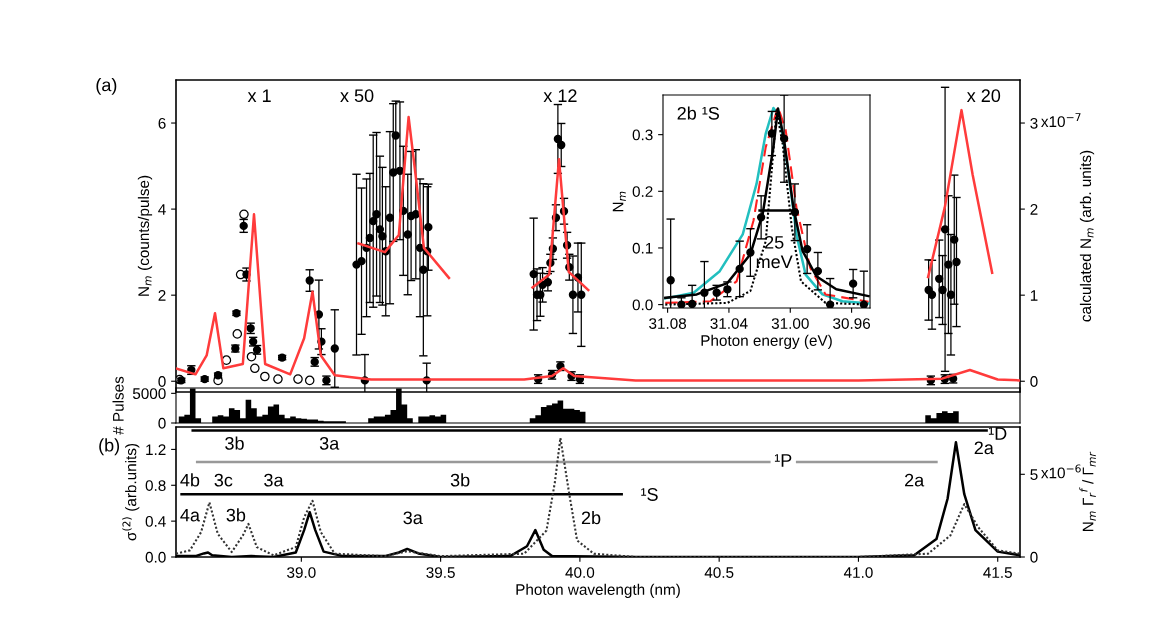 This screenshot has width=1171, height=622. Describe the element at coordinates (560, 95) in the screenshot. I see `annotation: x 12` at that location.